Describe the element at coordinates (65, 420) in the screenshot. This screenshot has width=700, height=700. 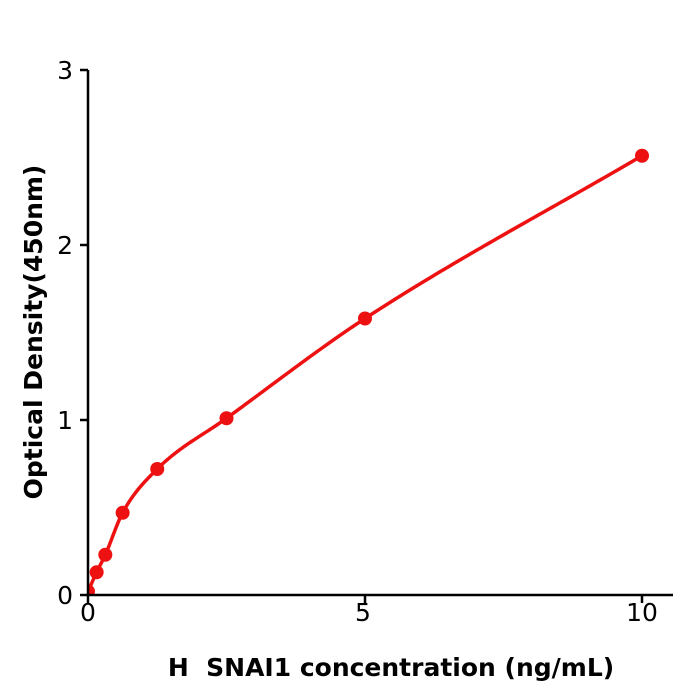
I see `y-tick-label-1: 1` at that location.